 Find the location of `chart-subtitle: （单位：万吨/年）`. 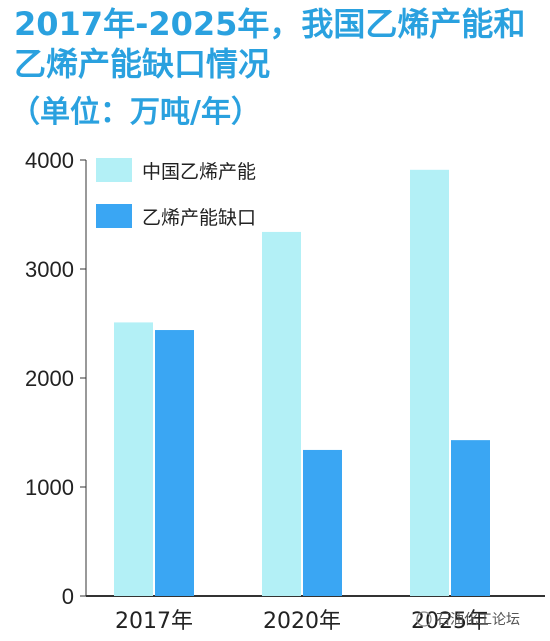

chart-subtitle: （单位：万吨/年） is located at coordinates (135, 112).